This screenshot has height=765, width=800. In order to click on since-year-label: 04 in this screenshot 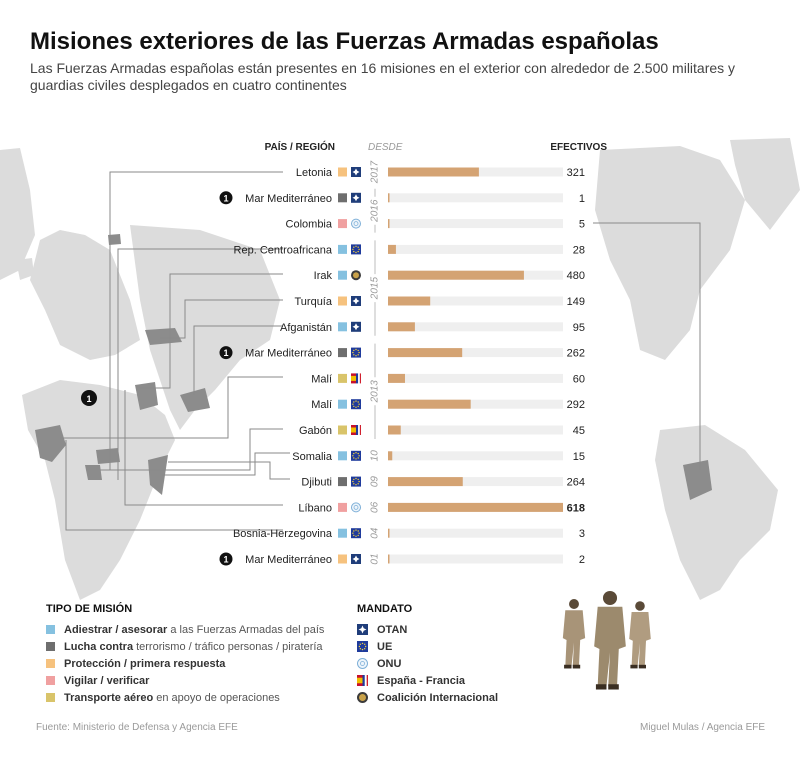, I will do `click(375, 533)`.